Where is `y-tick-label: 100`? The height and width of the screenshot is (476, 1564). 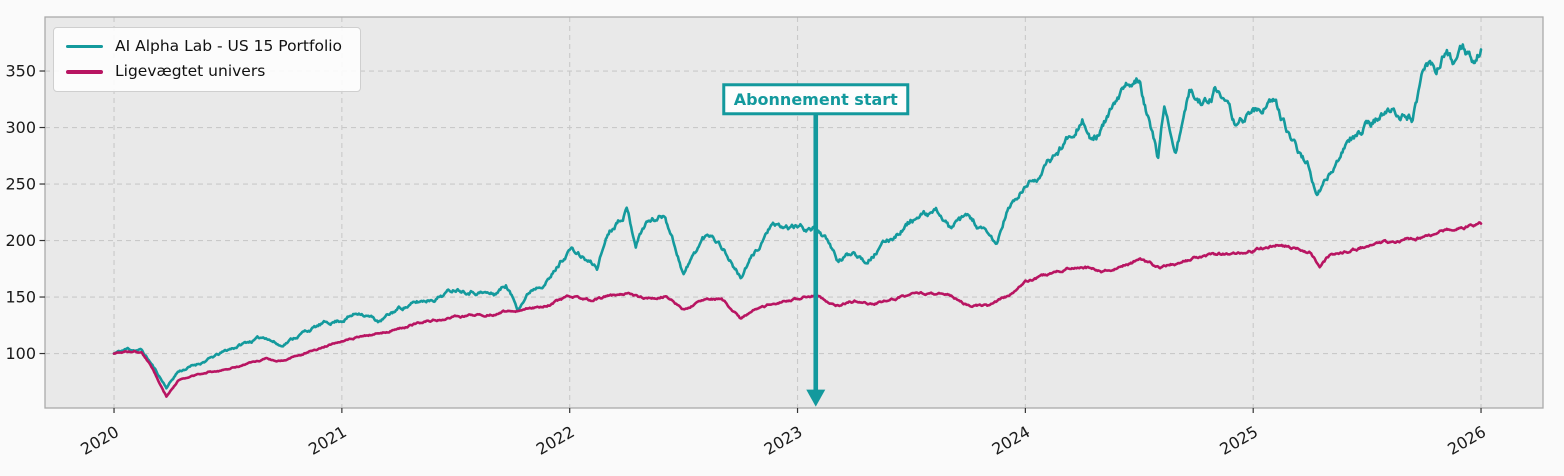 y-tick-label: 100 is located at coordinates (20, 353).